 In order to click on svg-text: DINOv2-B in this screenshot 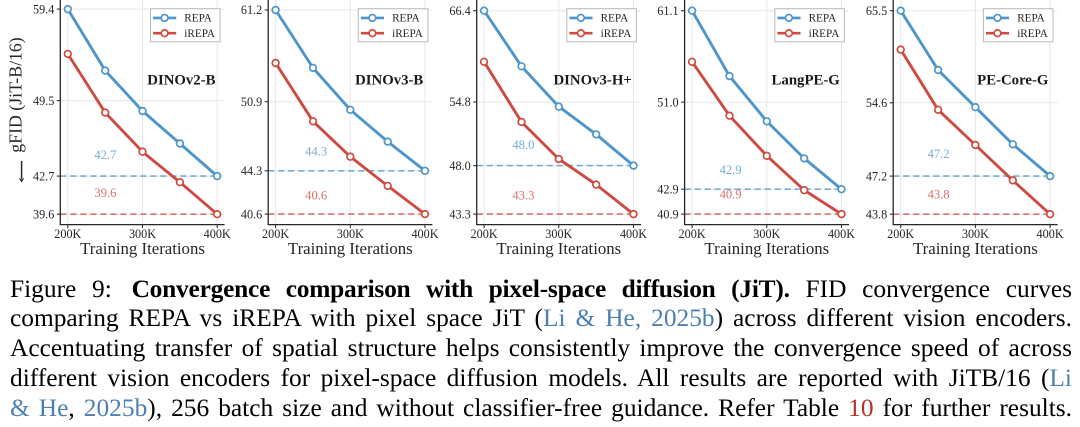, I will do `click(181, 80)`.